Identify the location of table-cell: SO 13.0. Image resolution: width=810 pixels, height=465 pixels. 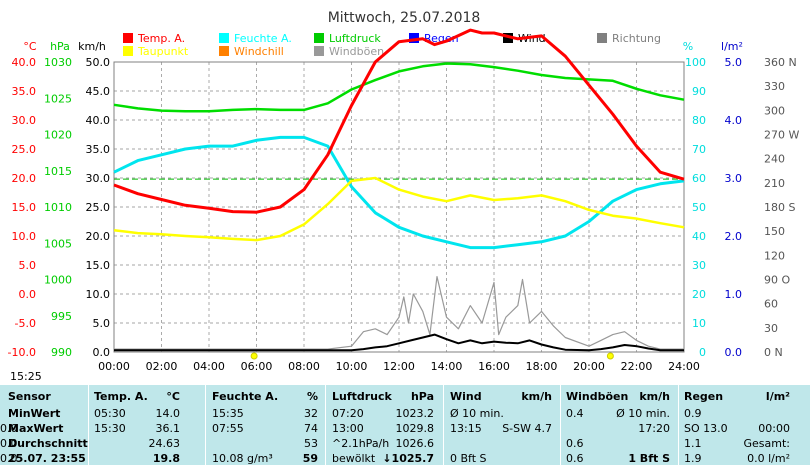
(706, 428).